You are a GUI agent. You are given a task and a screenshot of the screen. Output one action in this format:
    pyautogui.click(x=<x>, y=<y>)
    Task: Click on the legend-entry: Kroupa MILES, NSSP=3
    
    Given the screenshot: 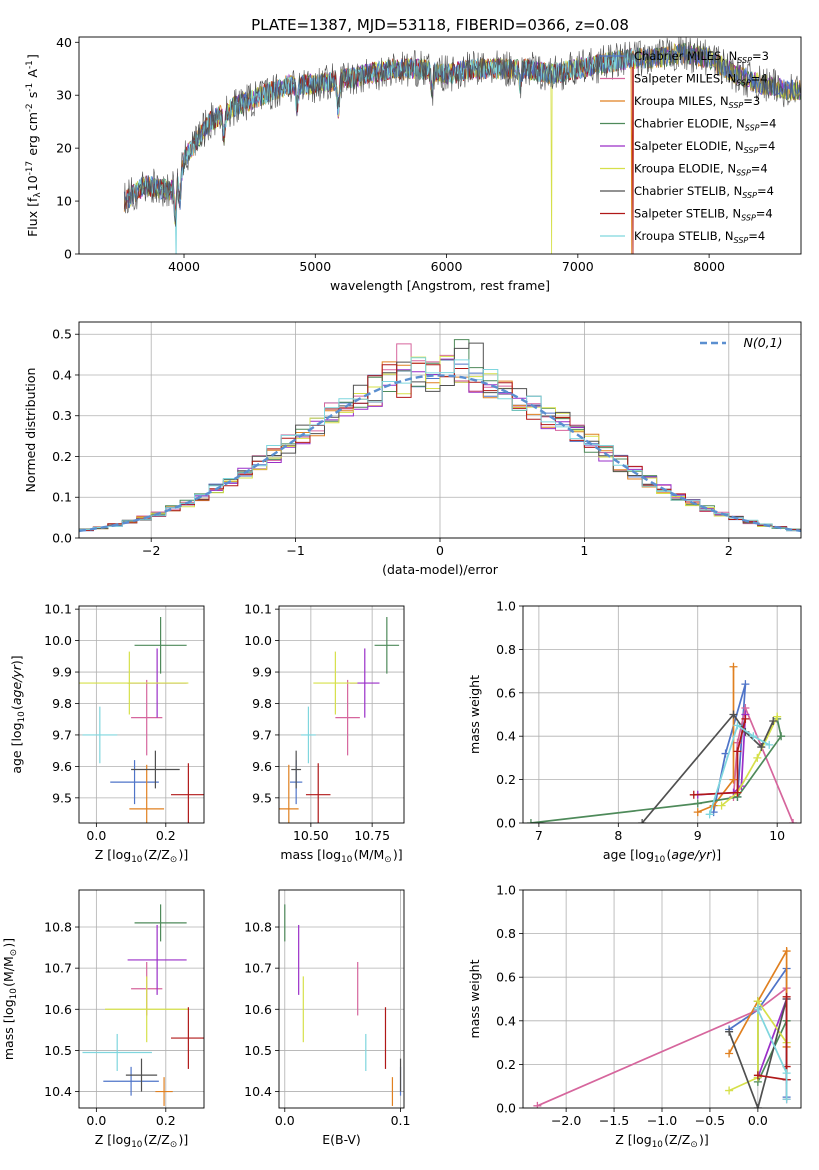 What is the action you would take?
    pyautogui.click(x=697, y=102)
    